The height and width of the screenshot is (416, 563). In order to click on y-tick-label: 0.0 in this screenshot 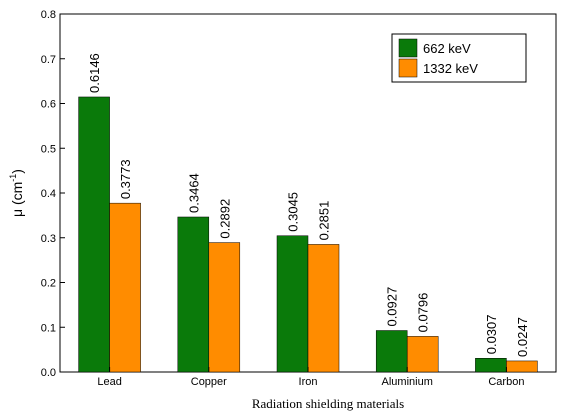, I will do `click(48, 373)`.